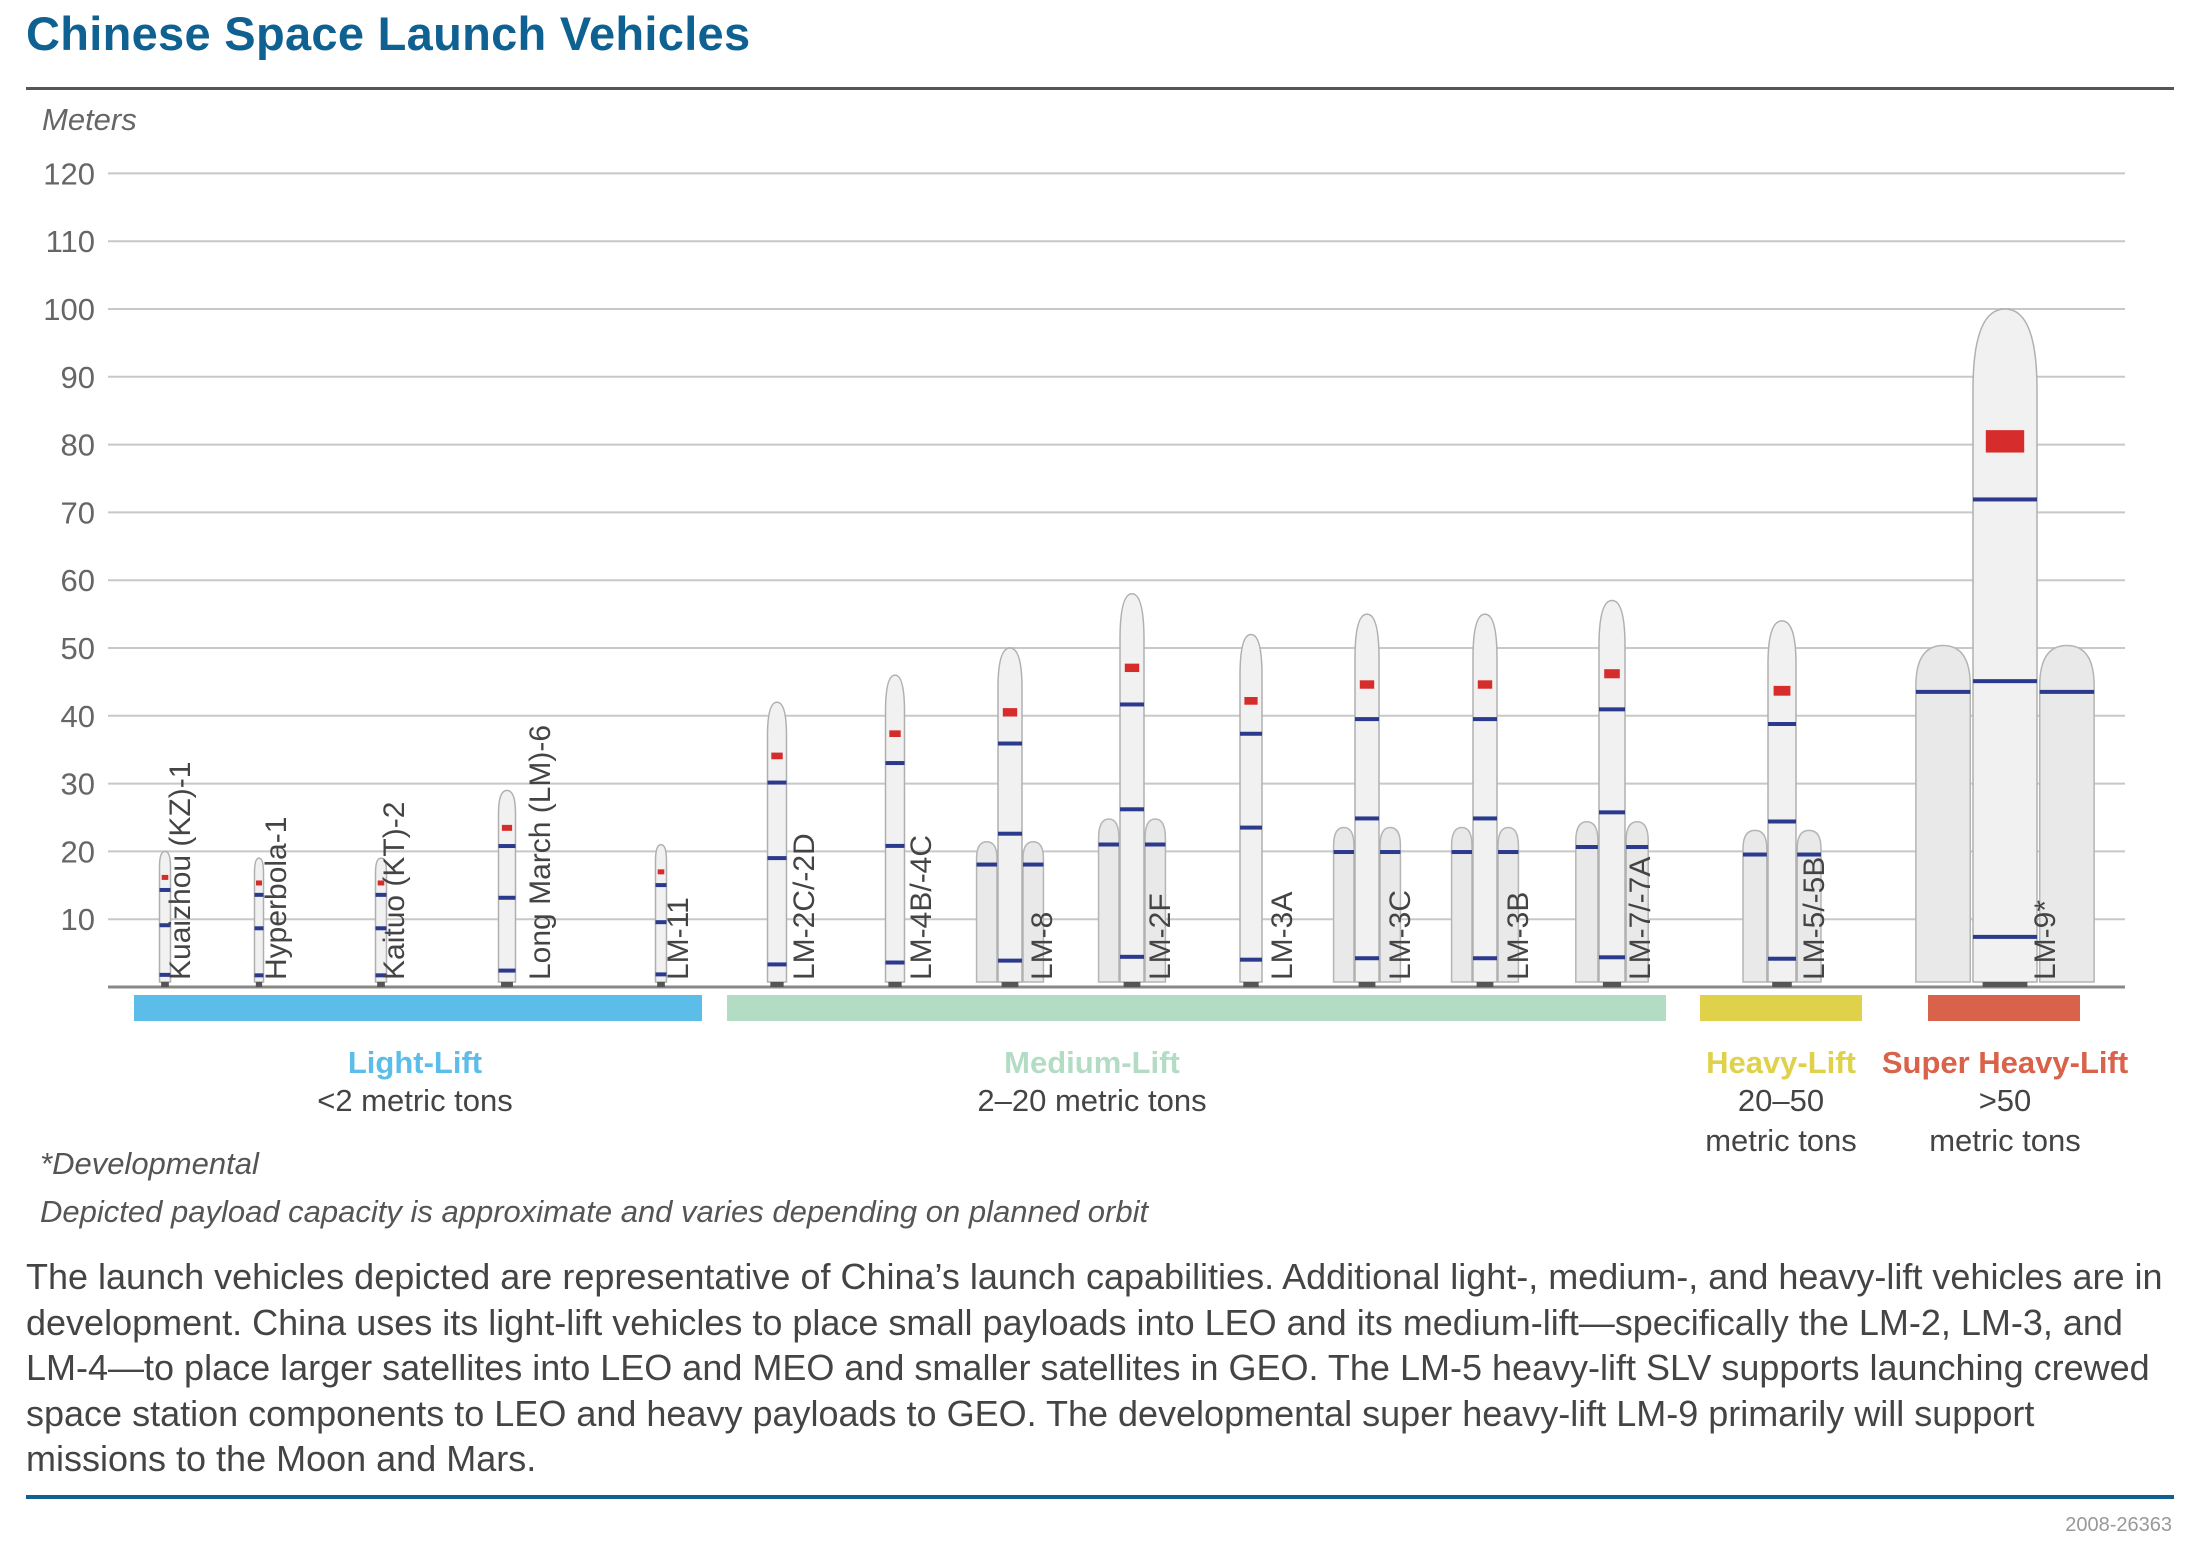 The height and width of the screenshot is (1558, 2192). What do you see at coordinates (415, 1100) in the screenshot?
I see `group-capacity: <2 metric tons` at bounding box center [415, 1100].